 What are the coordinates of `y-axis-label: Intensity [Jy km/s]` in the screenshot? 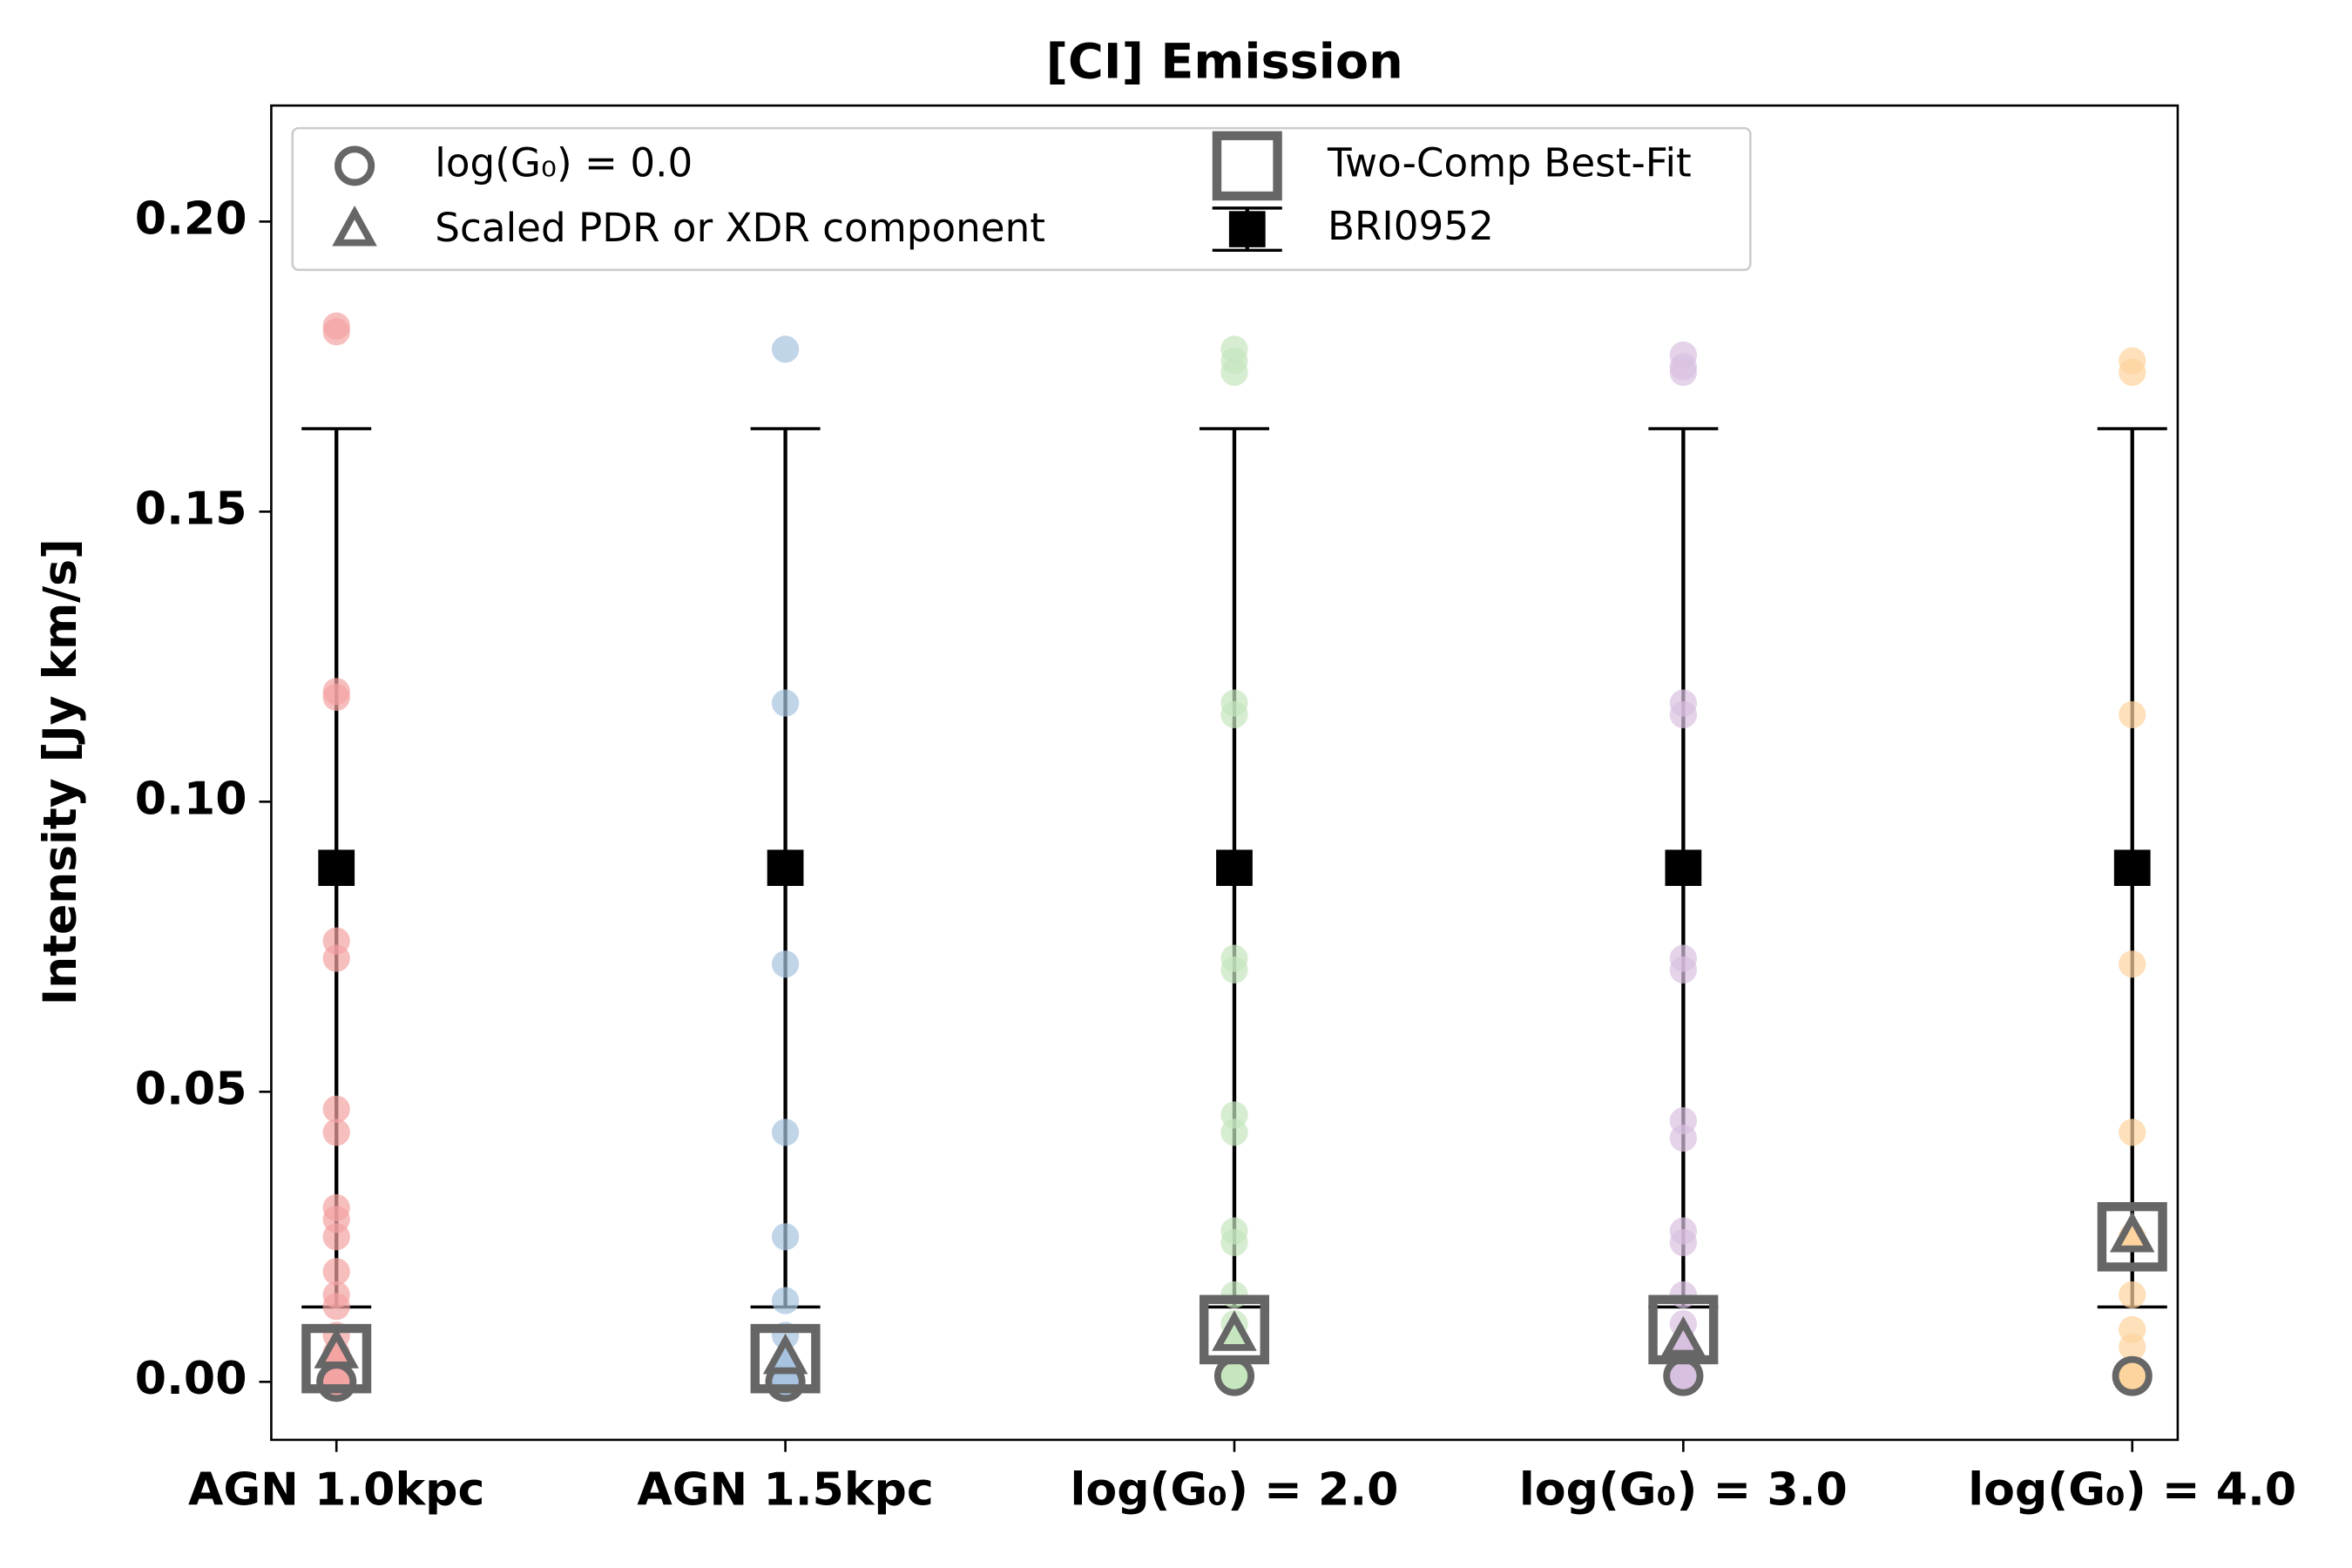 It's located at (61, 771).